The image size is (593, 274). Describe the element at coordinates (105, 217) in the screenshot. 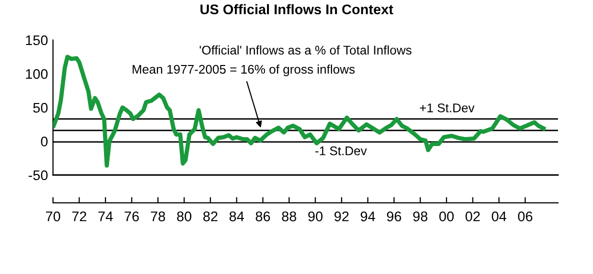

I see `x-tick-label: 74` at that location.